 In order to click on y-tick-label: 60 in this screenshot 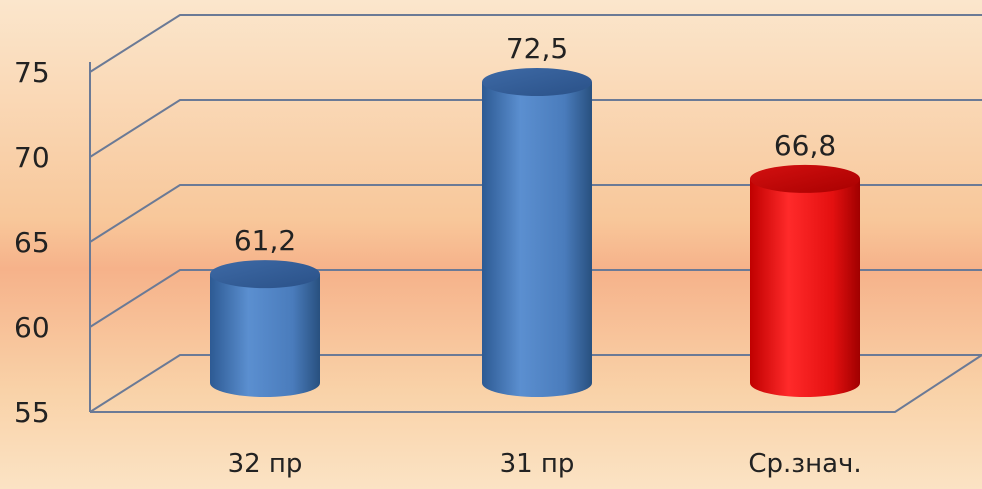, I will do `click(32, 327)`.